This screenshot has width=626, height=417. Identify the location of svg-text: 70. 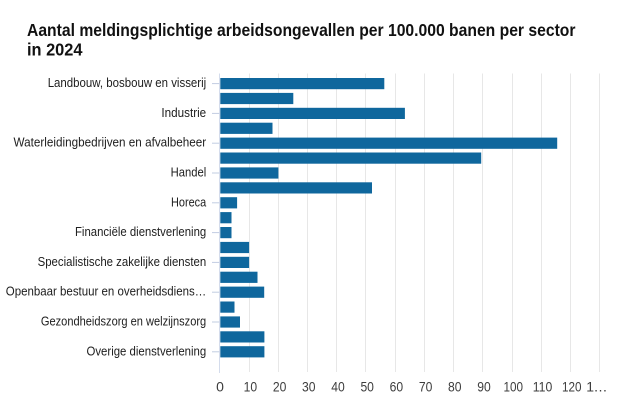
(426, 386).